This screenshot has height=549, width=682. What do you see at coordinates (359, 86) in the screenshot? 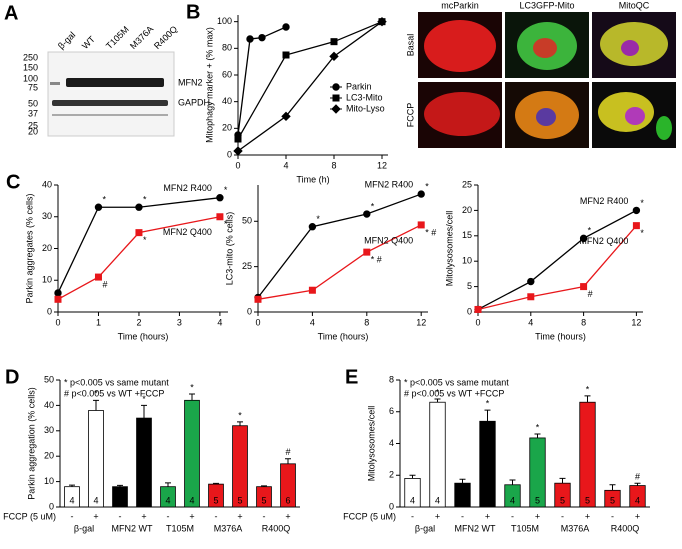
I see `legend-label: Parkin` at bounding box center [359, 86].